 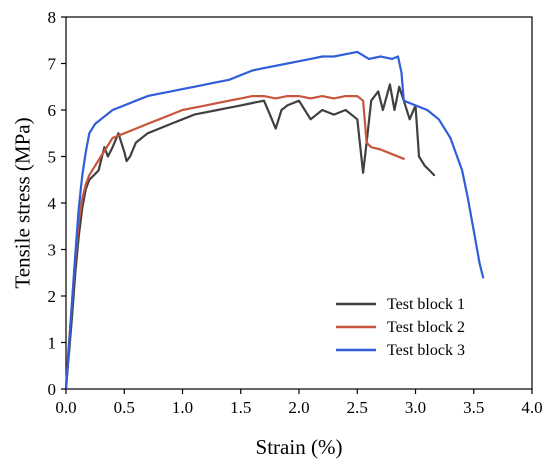 I want to click on x-tick-label: 3.5, so click(x=473, y=407).